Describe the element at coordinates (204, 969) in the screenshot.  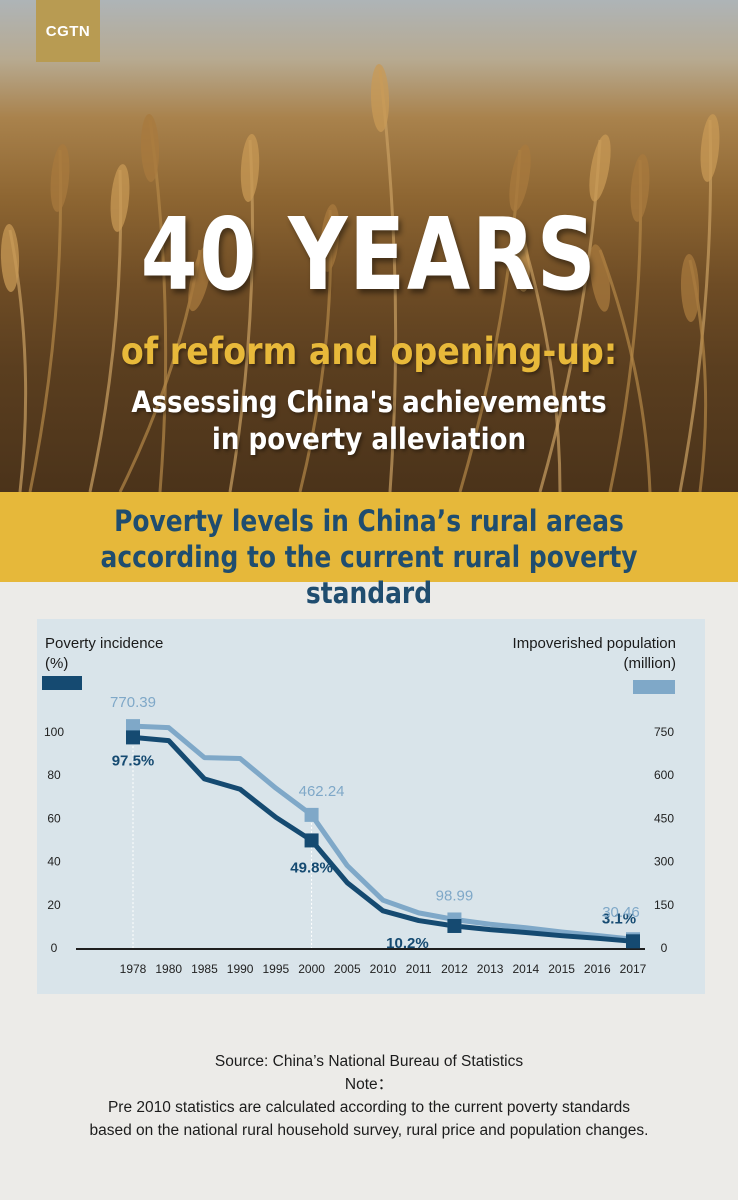
I see `x-tick-label: 1985` at that location.